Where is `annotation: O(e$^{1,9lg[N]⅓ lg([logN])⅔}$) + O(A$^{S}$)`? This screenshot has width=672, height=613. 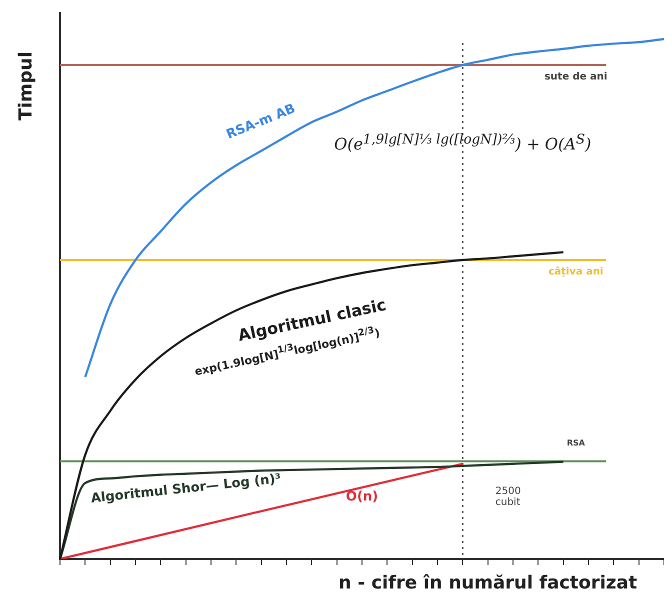
annotation: O(e$^{1,9lg[N]⅓ lg([logN])⅔}$) + O(A$^{S}$) is located at coordinates (463, 143).